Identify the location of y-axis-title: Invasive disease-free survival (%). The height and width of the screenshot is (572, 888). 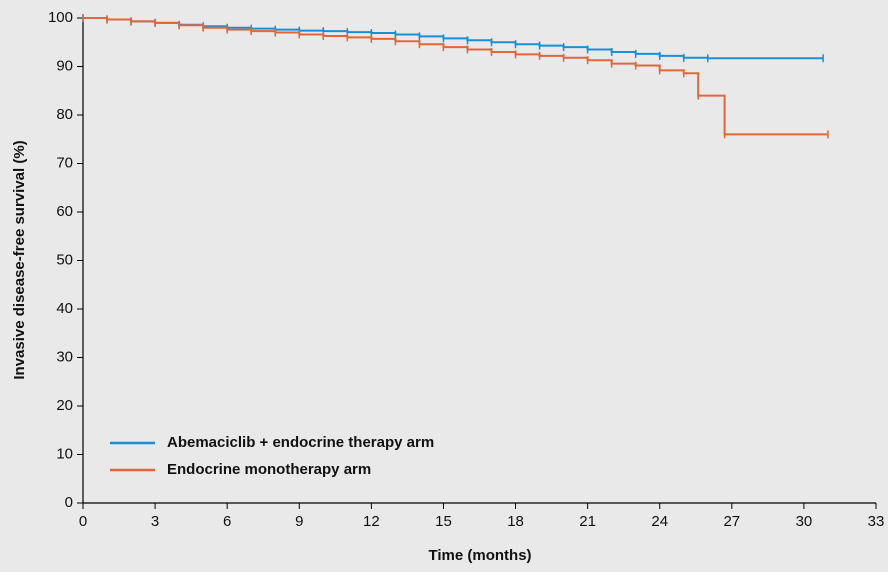
(19, 259).